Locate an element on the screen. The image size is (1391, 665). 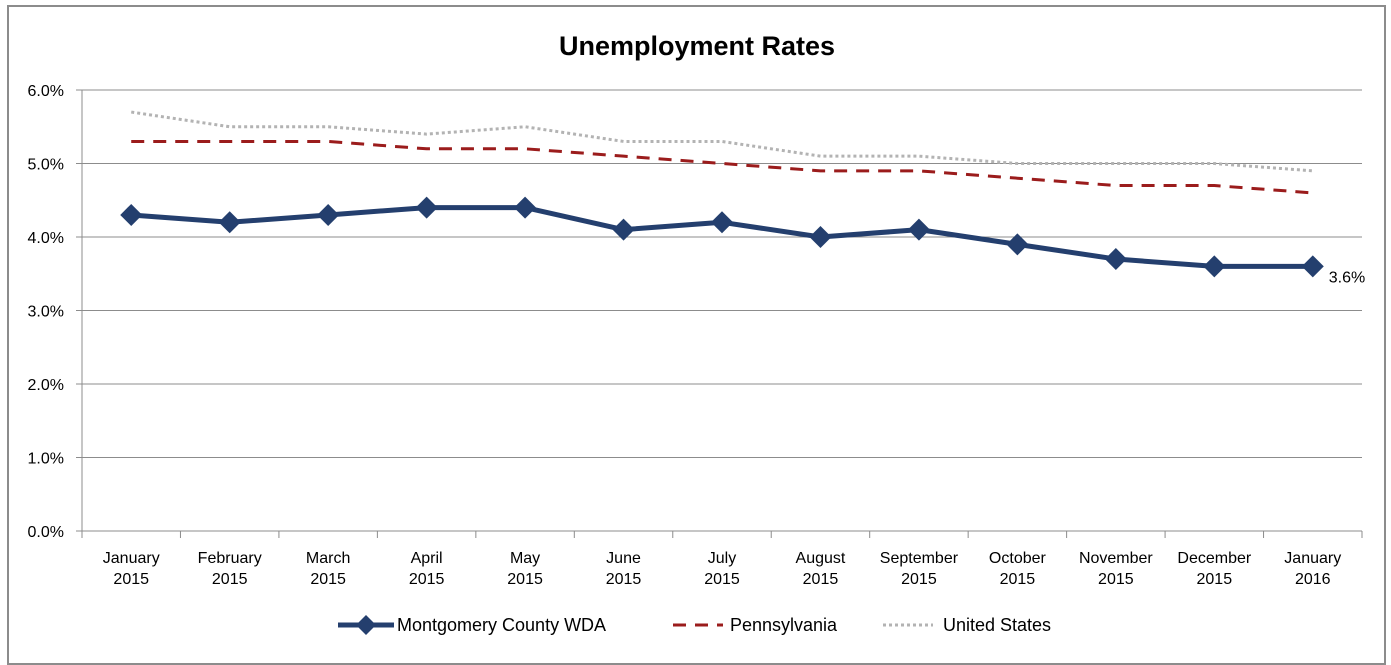
y-tick-labels: 0.0% 1.0% 2.0% 3.0% 4.0% 5.0% 6.0% is located at coordinates (46, 312).